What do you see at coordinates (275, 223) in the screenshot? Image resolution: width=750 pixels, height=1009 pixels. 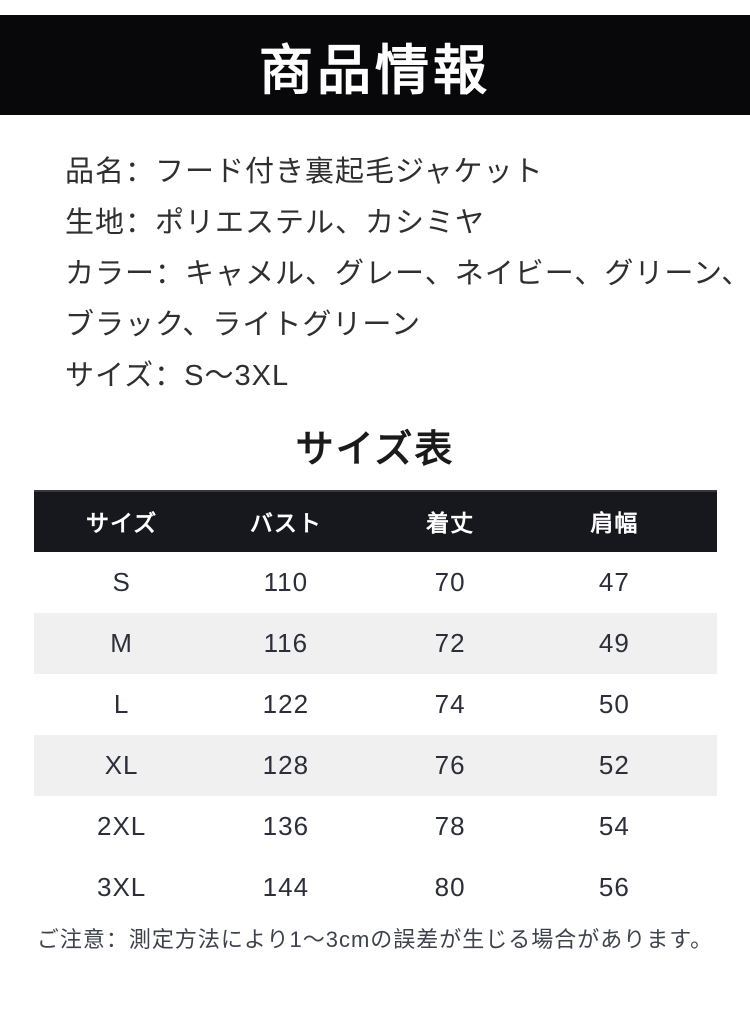 I see `fabric-line: 生地：ポリエステル、カシミヤ` at bounding box center [275, 223].